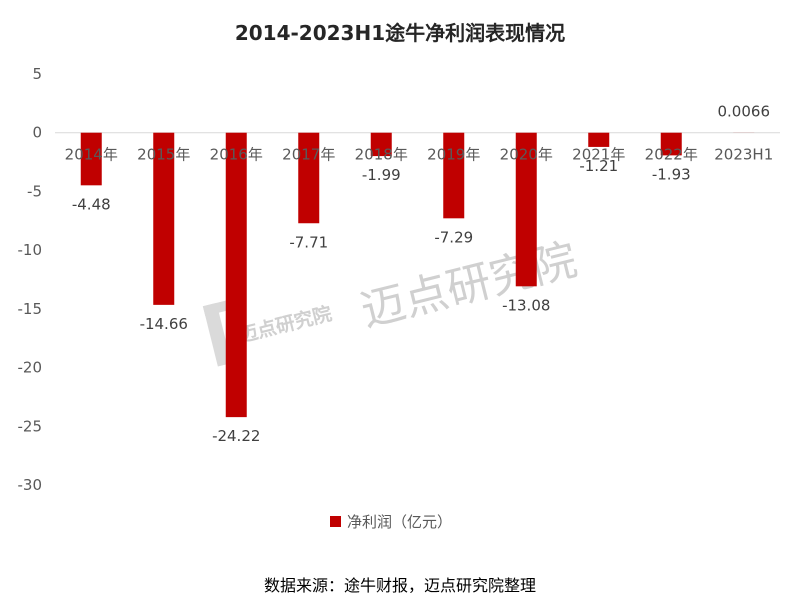 The width and height of the screenshot is (800, 606). I want to click on data-label: -24.22, so click(236, 436).